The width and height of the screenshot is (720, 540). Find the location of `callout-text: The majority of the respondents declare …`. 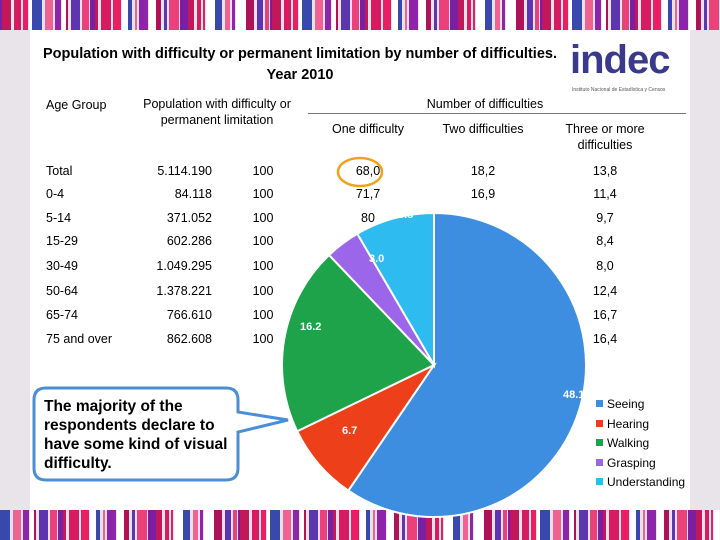

callout-text: The majority of the respondents declare … is located at coordinates (136, 435).